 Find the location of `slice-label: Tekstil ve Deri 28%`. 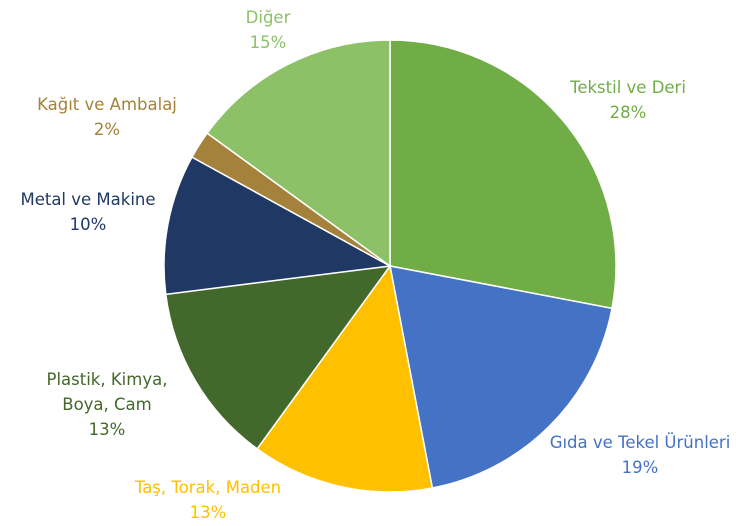

slice-label: Tekstil ve Deri 28% is located at coordinates (628, 100).